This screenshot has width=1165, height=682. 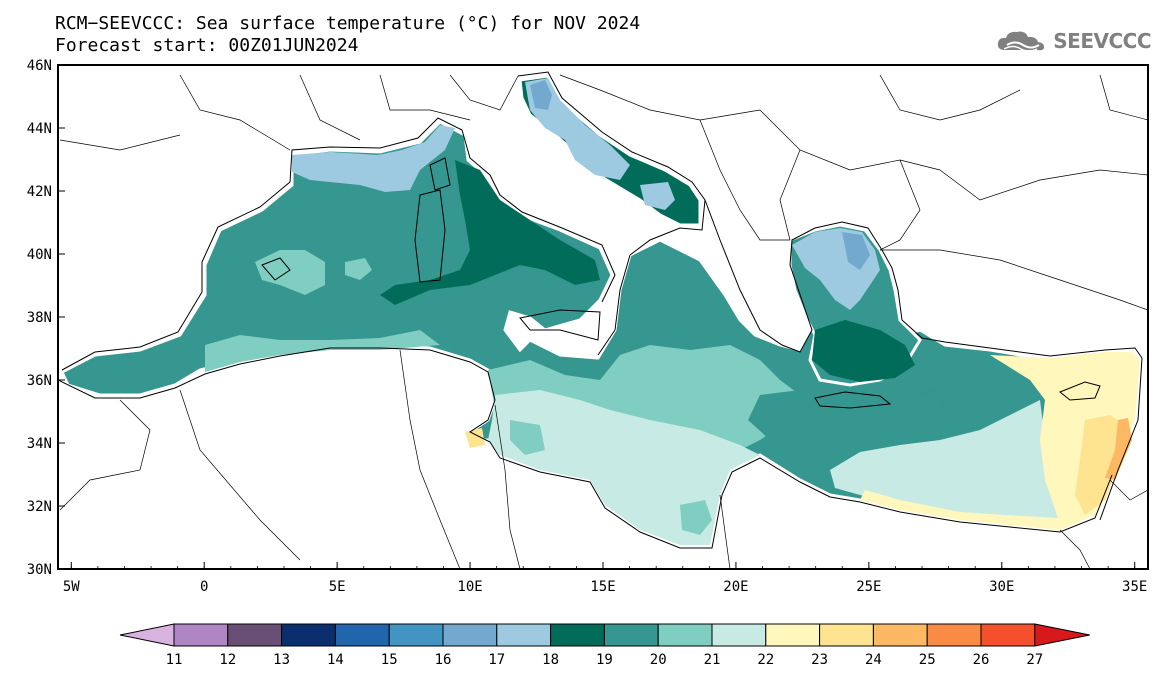 I want to click on lat-tick-label: 42N, so click(x=39, y=192).